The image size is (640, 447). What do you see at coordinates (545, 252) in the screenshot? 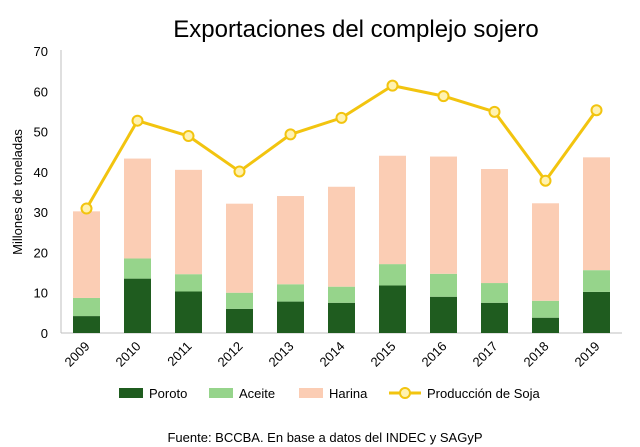
I see `bar-harina-2018` at bounding box center [545, 252].